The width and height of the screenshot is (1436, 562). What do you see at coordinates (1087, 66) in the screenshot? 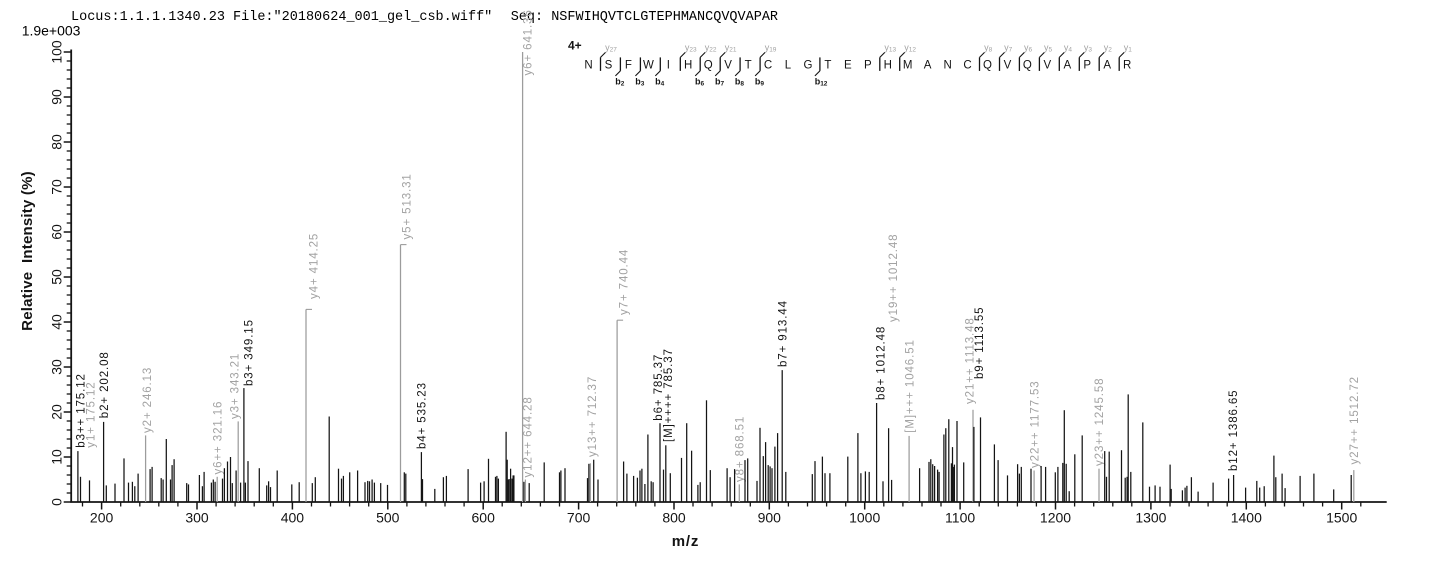
I see `svg-text: P` at bounding box center [1087, 66].